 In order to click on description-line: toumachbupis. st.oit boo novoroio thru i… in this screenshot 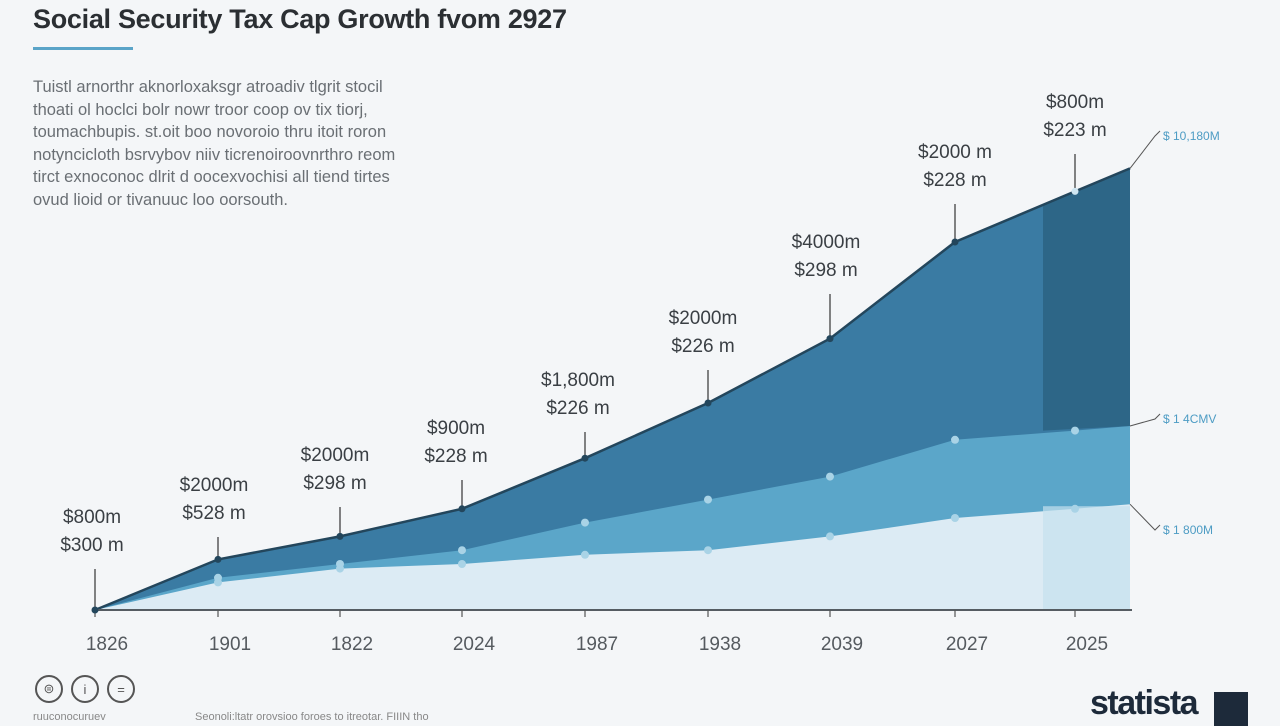, I will do `click(210, 132)`.